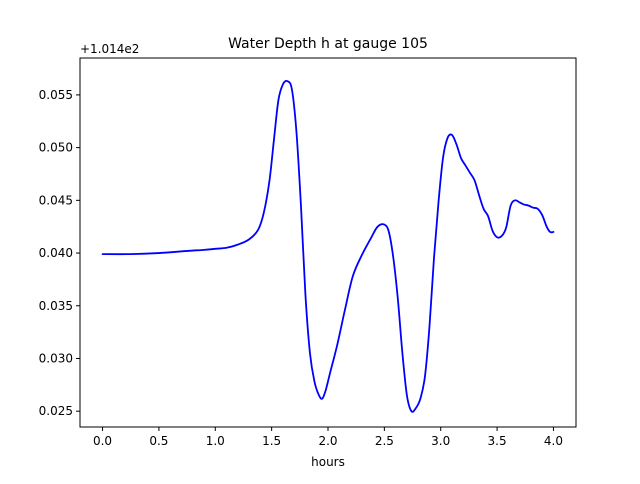 This screenshot has height=484, width=640. Describe the element at coordinates (328, 462) in the screenshot. I see `x-axis-label: hours` at that location.